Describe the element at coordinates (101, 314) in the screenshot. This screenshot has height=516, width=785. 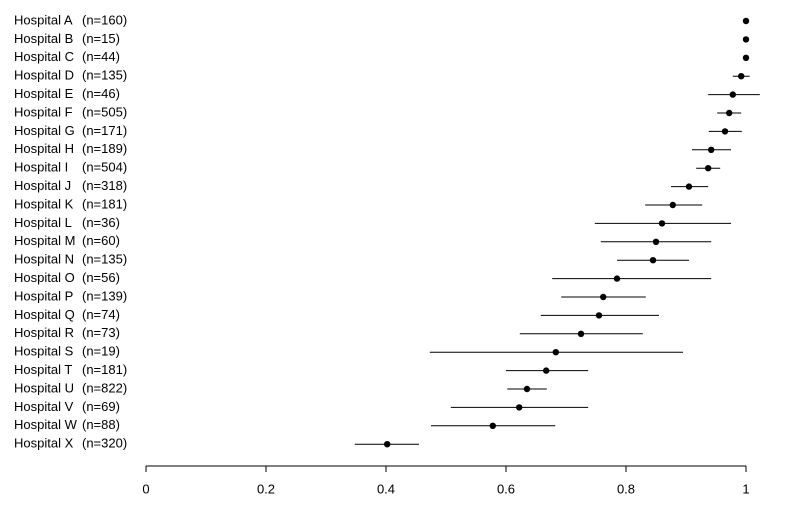
I see `sample-size: (n=74)` at that location.